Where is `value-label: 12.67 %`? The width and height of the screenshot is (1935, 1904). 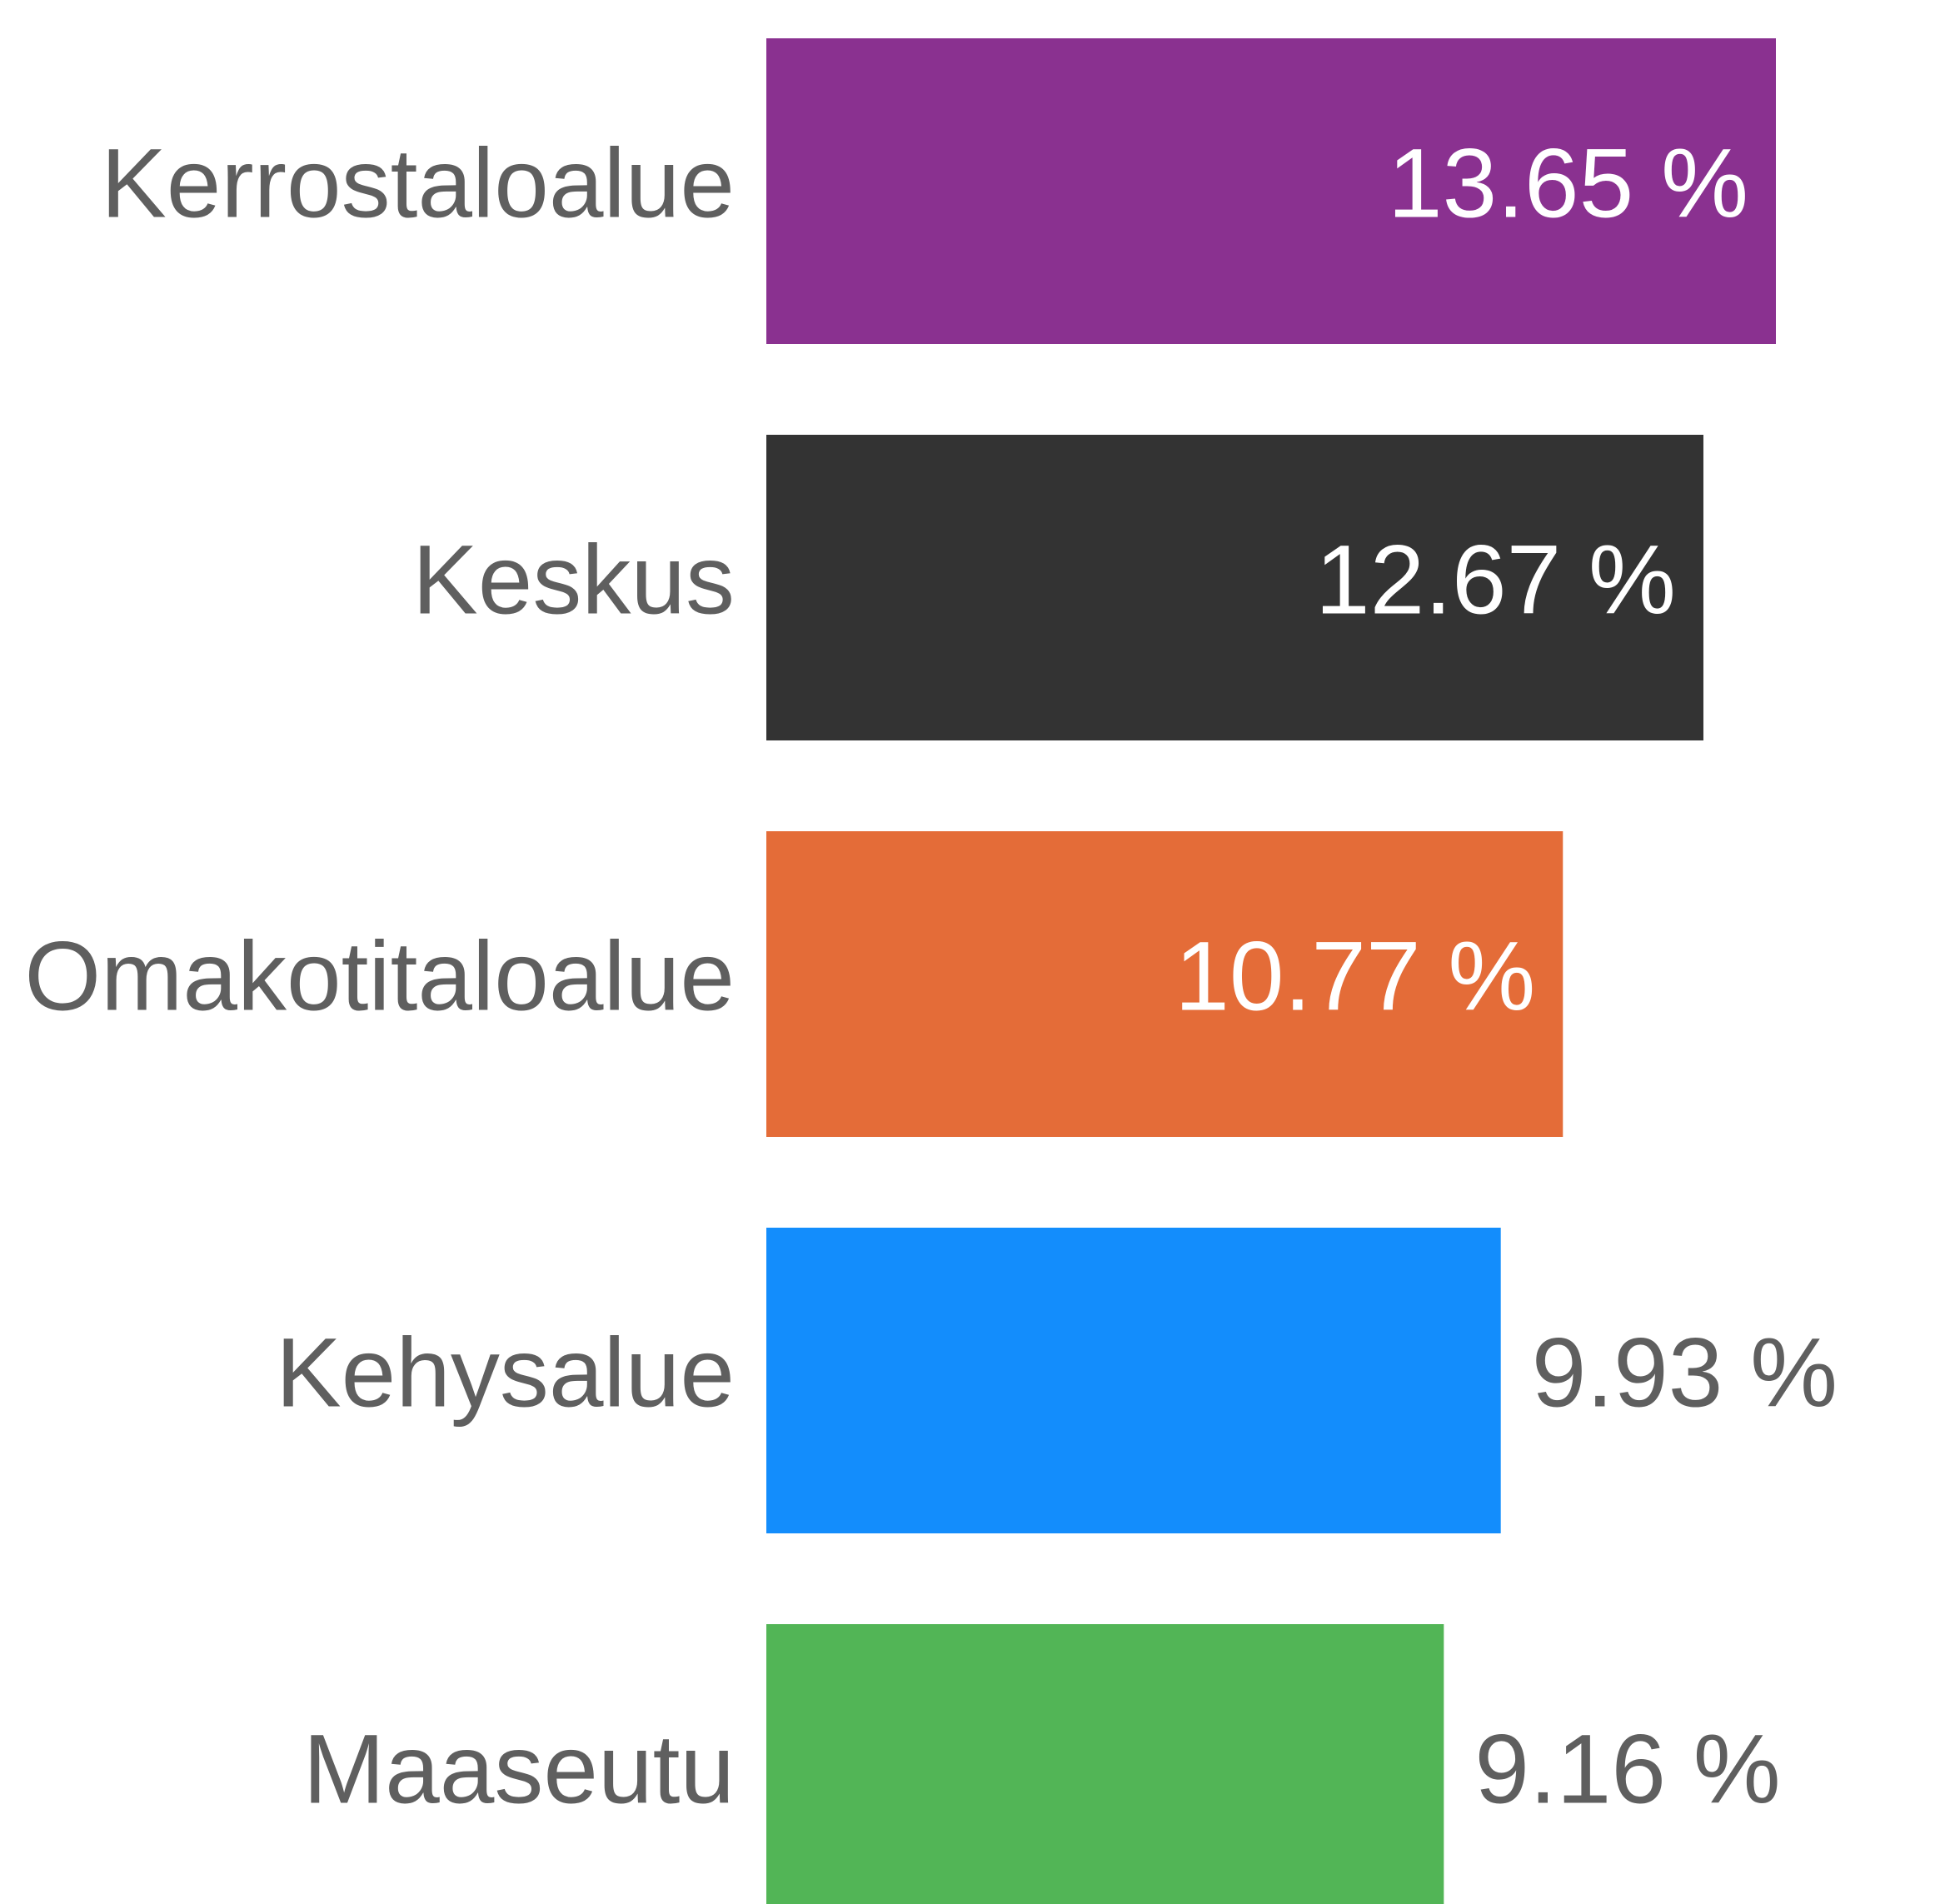 value-label: 12.67 % is located at coordinates (1495, 580).